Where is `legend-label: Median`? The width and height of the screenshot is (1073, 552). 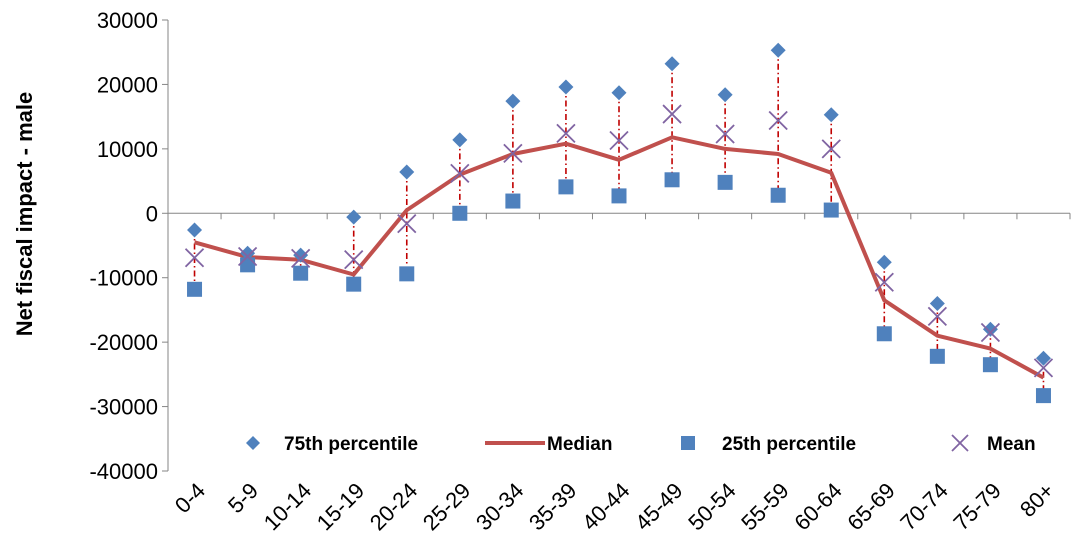 legend-label: Median is located at coordinates (579, 444).